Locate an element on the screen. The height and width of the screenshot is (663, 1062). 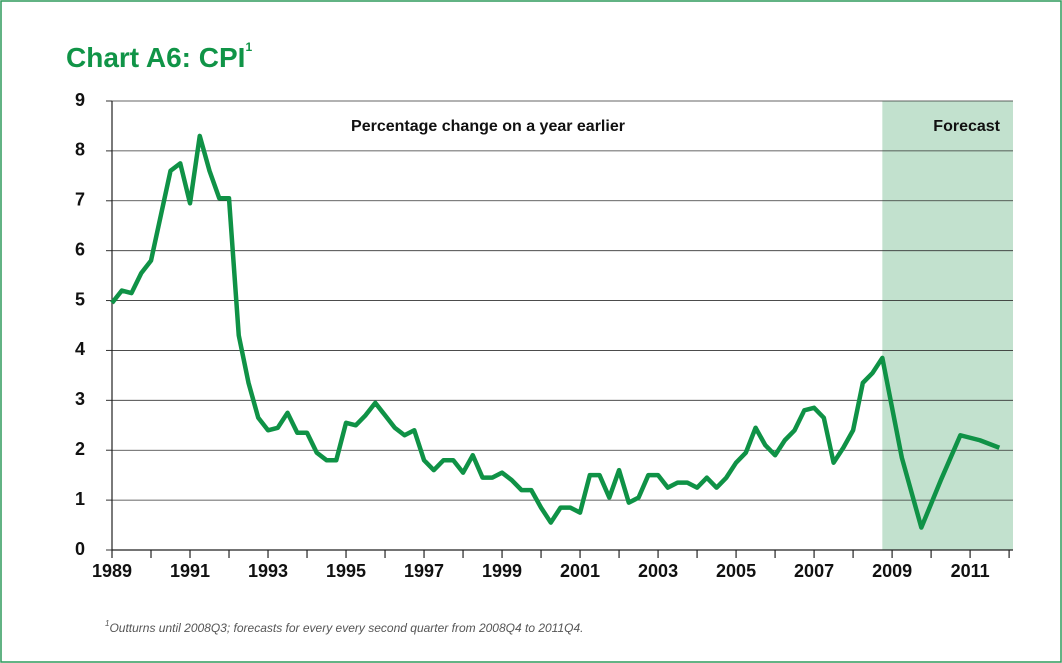
x-tick-label: 2001 is located at coordinates (580, 571).